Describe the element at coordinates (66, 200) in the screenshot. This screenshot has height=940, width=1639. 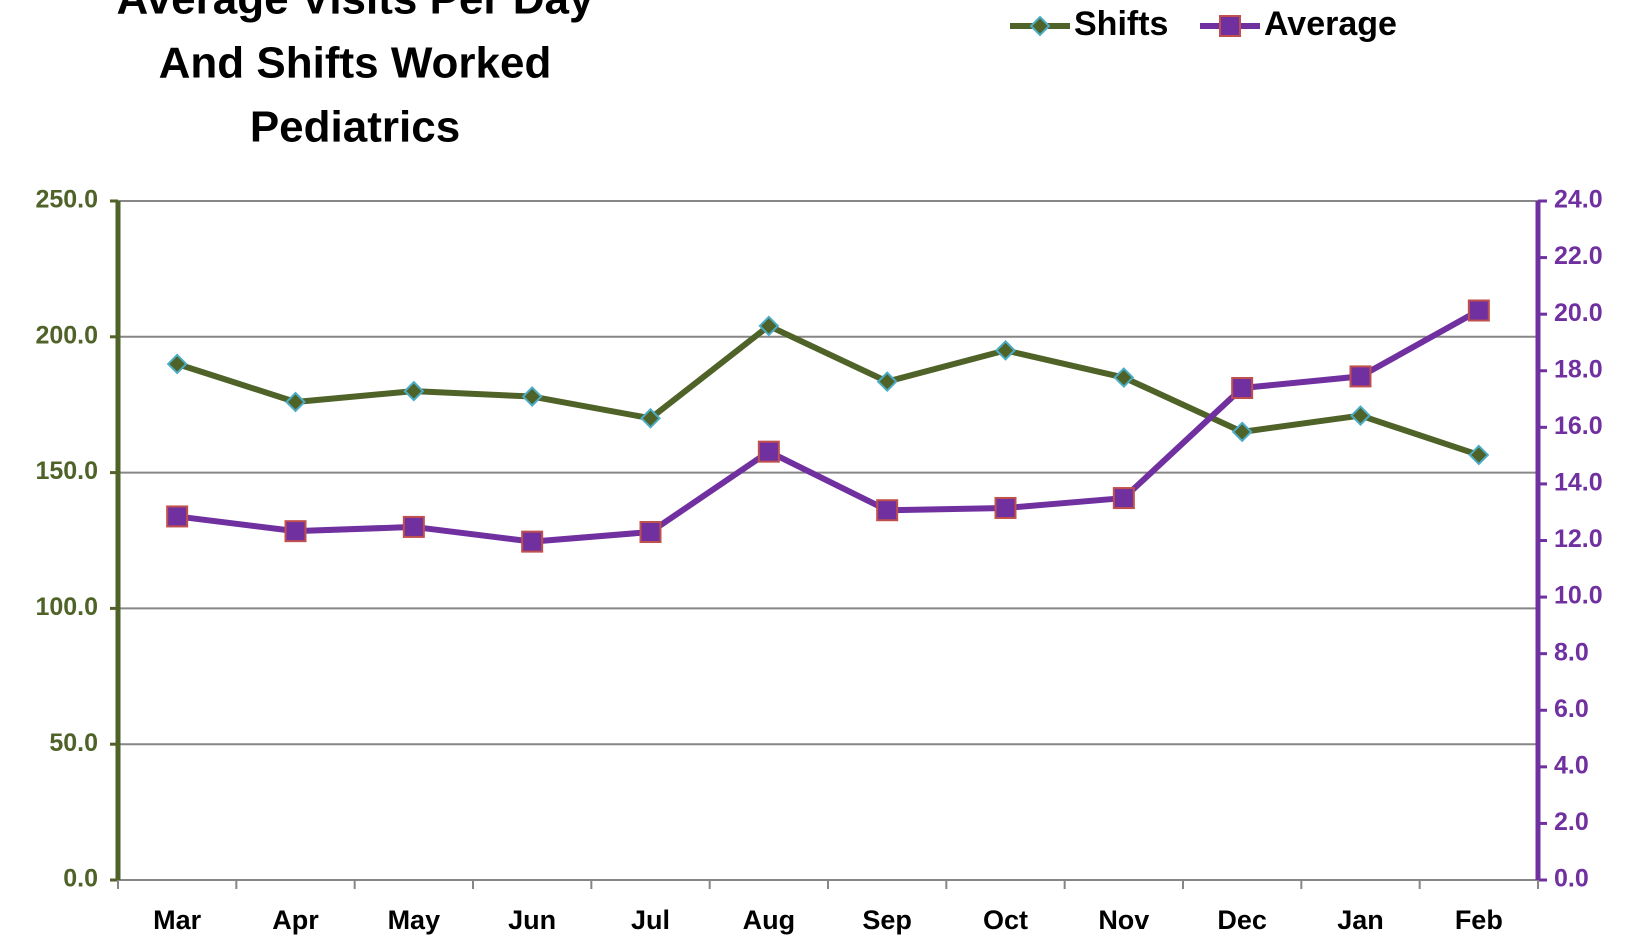
I see `y-tick-label: 250.0` at that location.